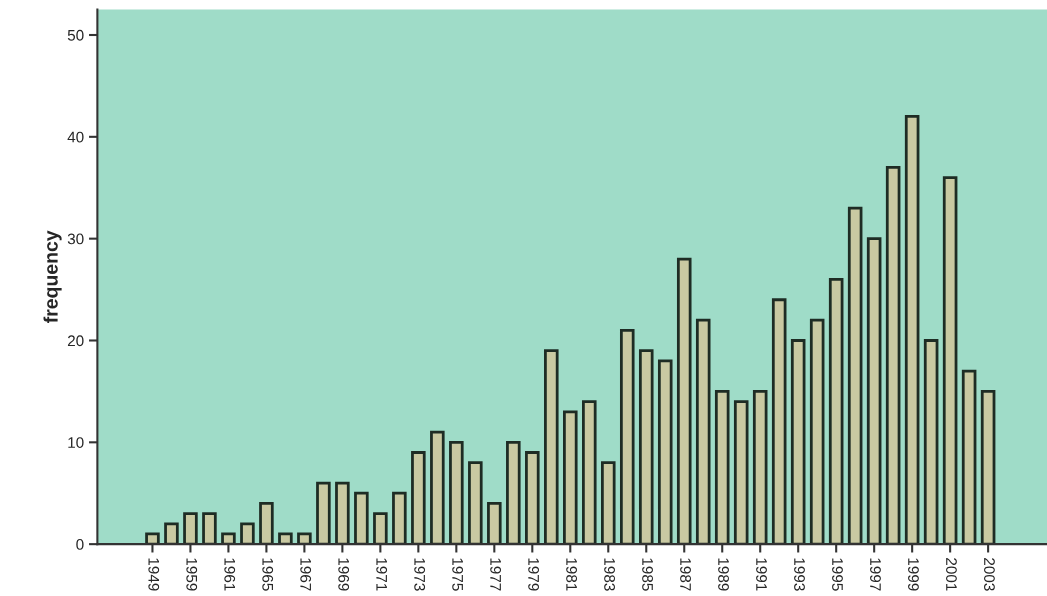 The height and width of the screenshot is (596, 1047). Describe the element at coordinates (951, 574) in the screenshot. I see `x-tick-label: 2001` at that location.